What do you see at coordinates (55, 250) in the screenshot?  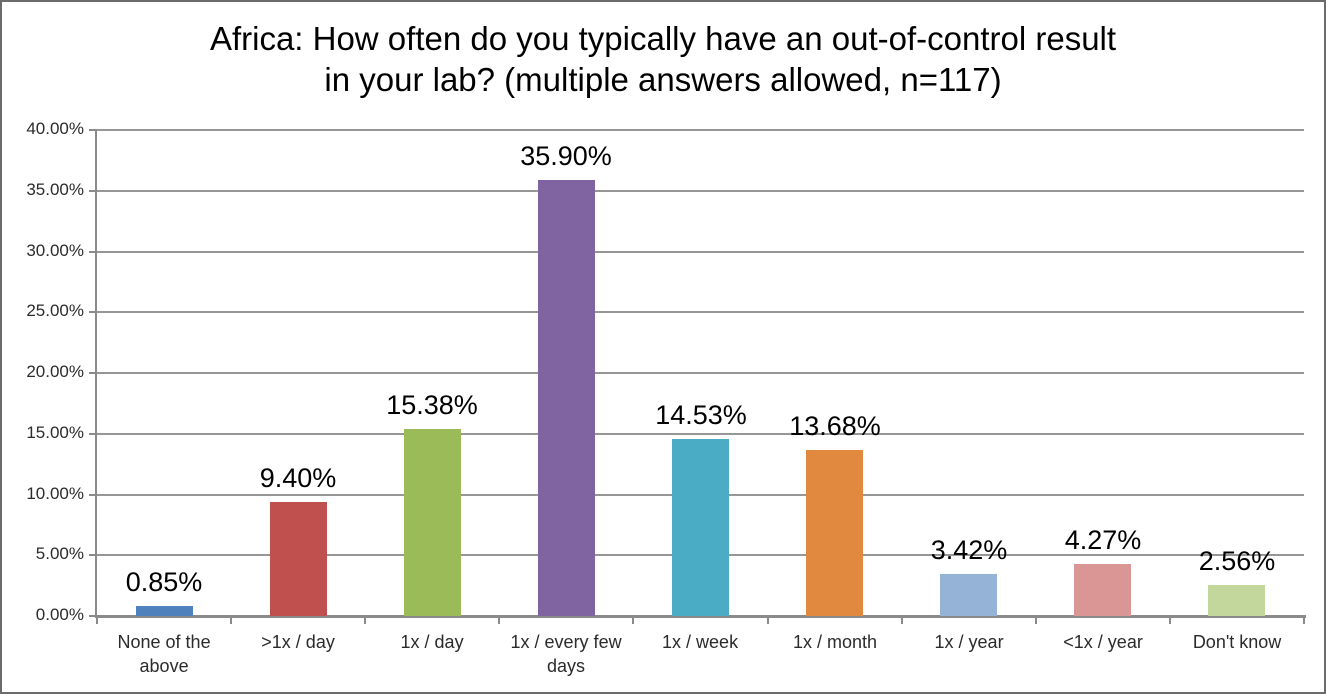 I see `y-axis-tick-label: 30.00%` at bounding box center [55, 250].